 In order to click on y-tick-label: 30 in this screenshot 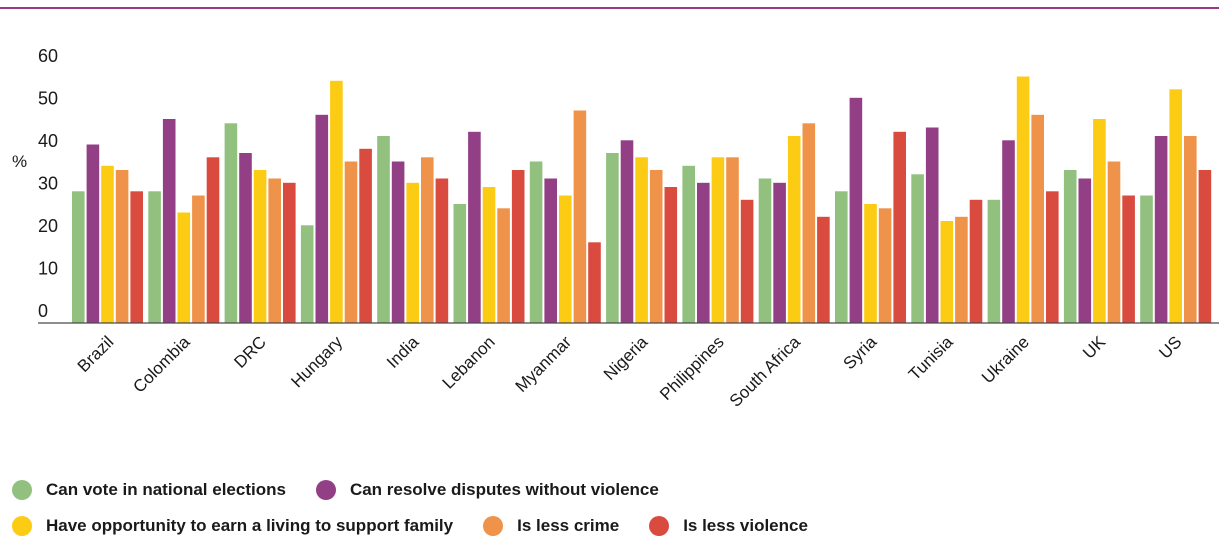, I will do `click(48, 184)`.